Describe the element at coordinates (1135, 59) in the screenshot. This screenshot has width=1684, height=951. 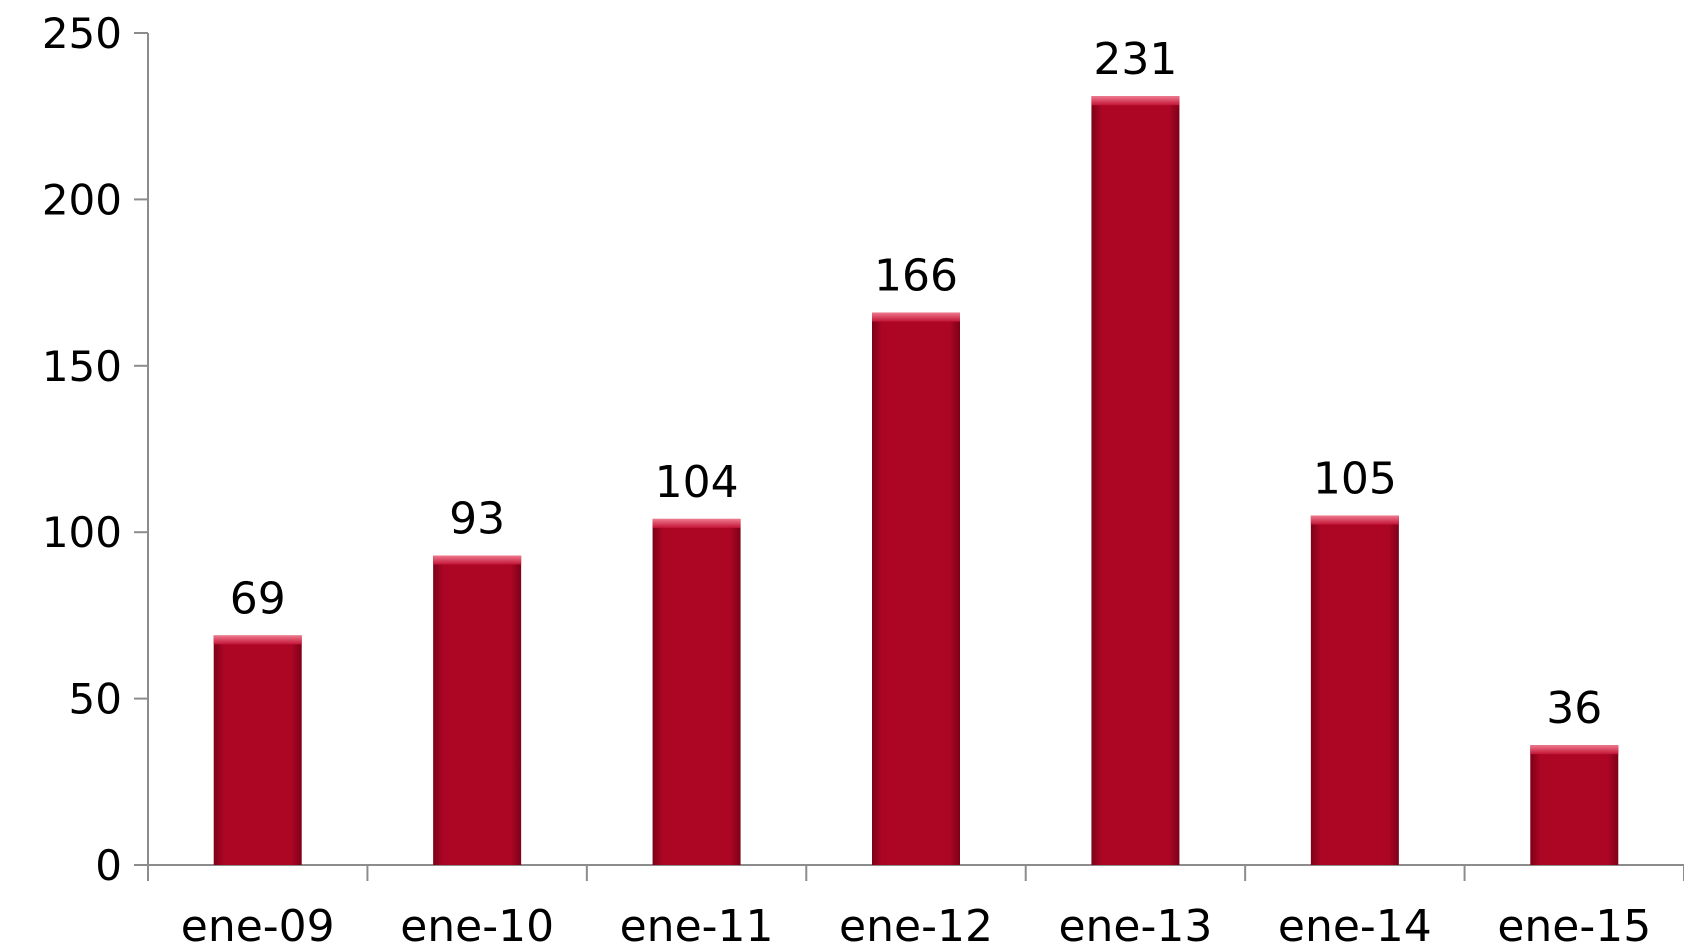
I see `data-label-ene-13: 231` at that location.